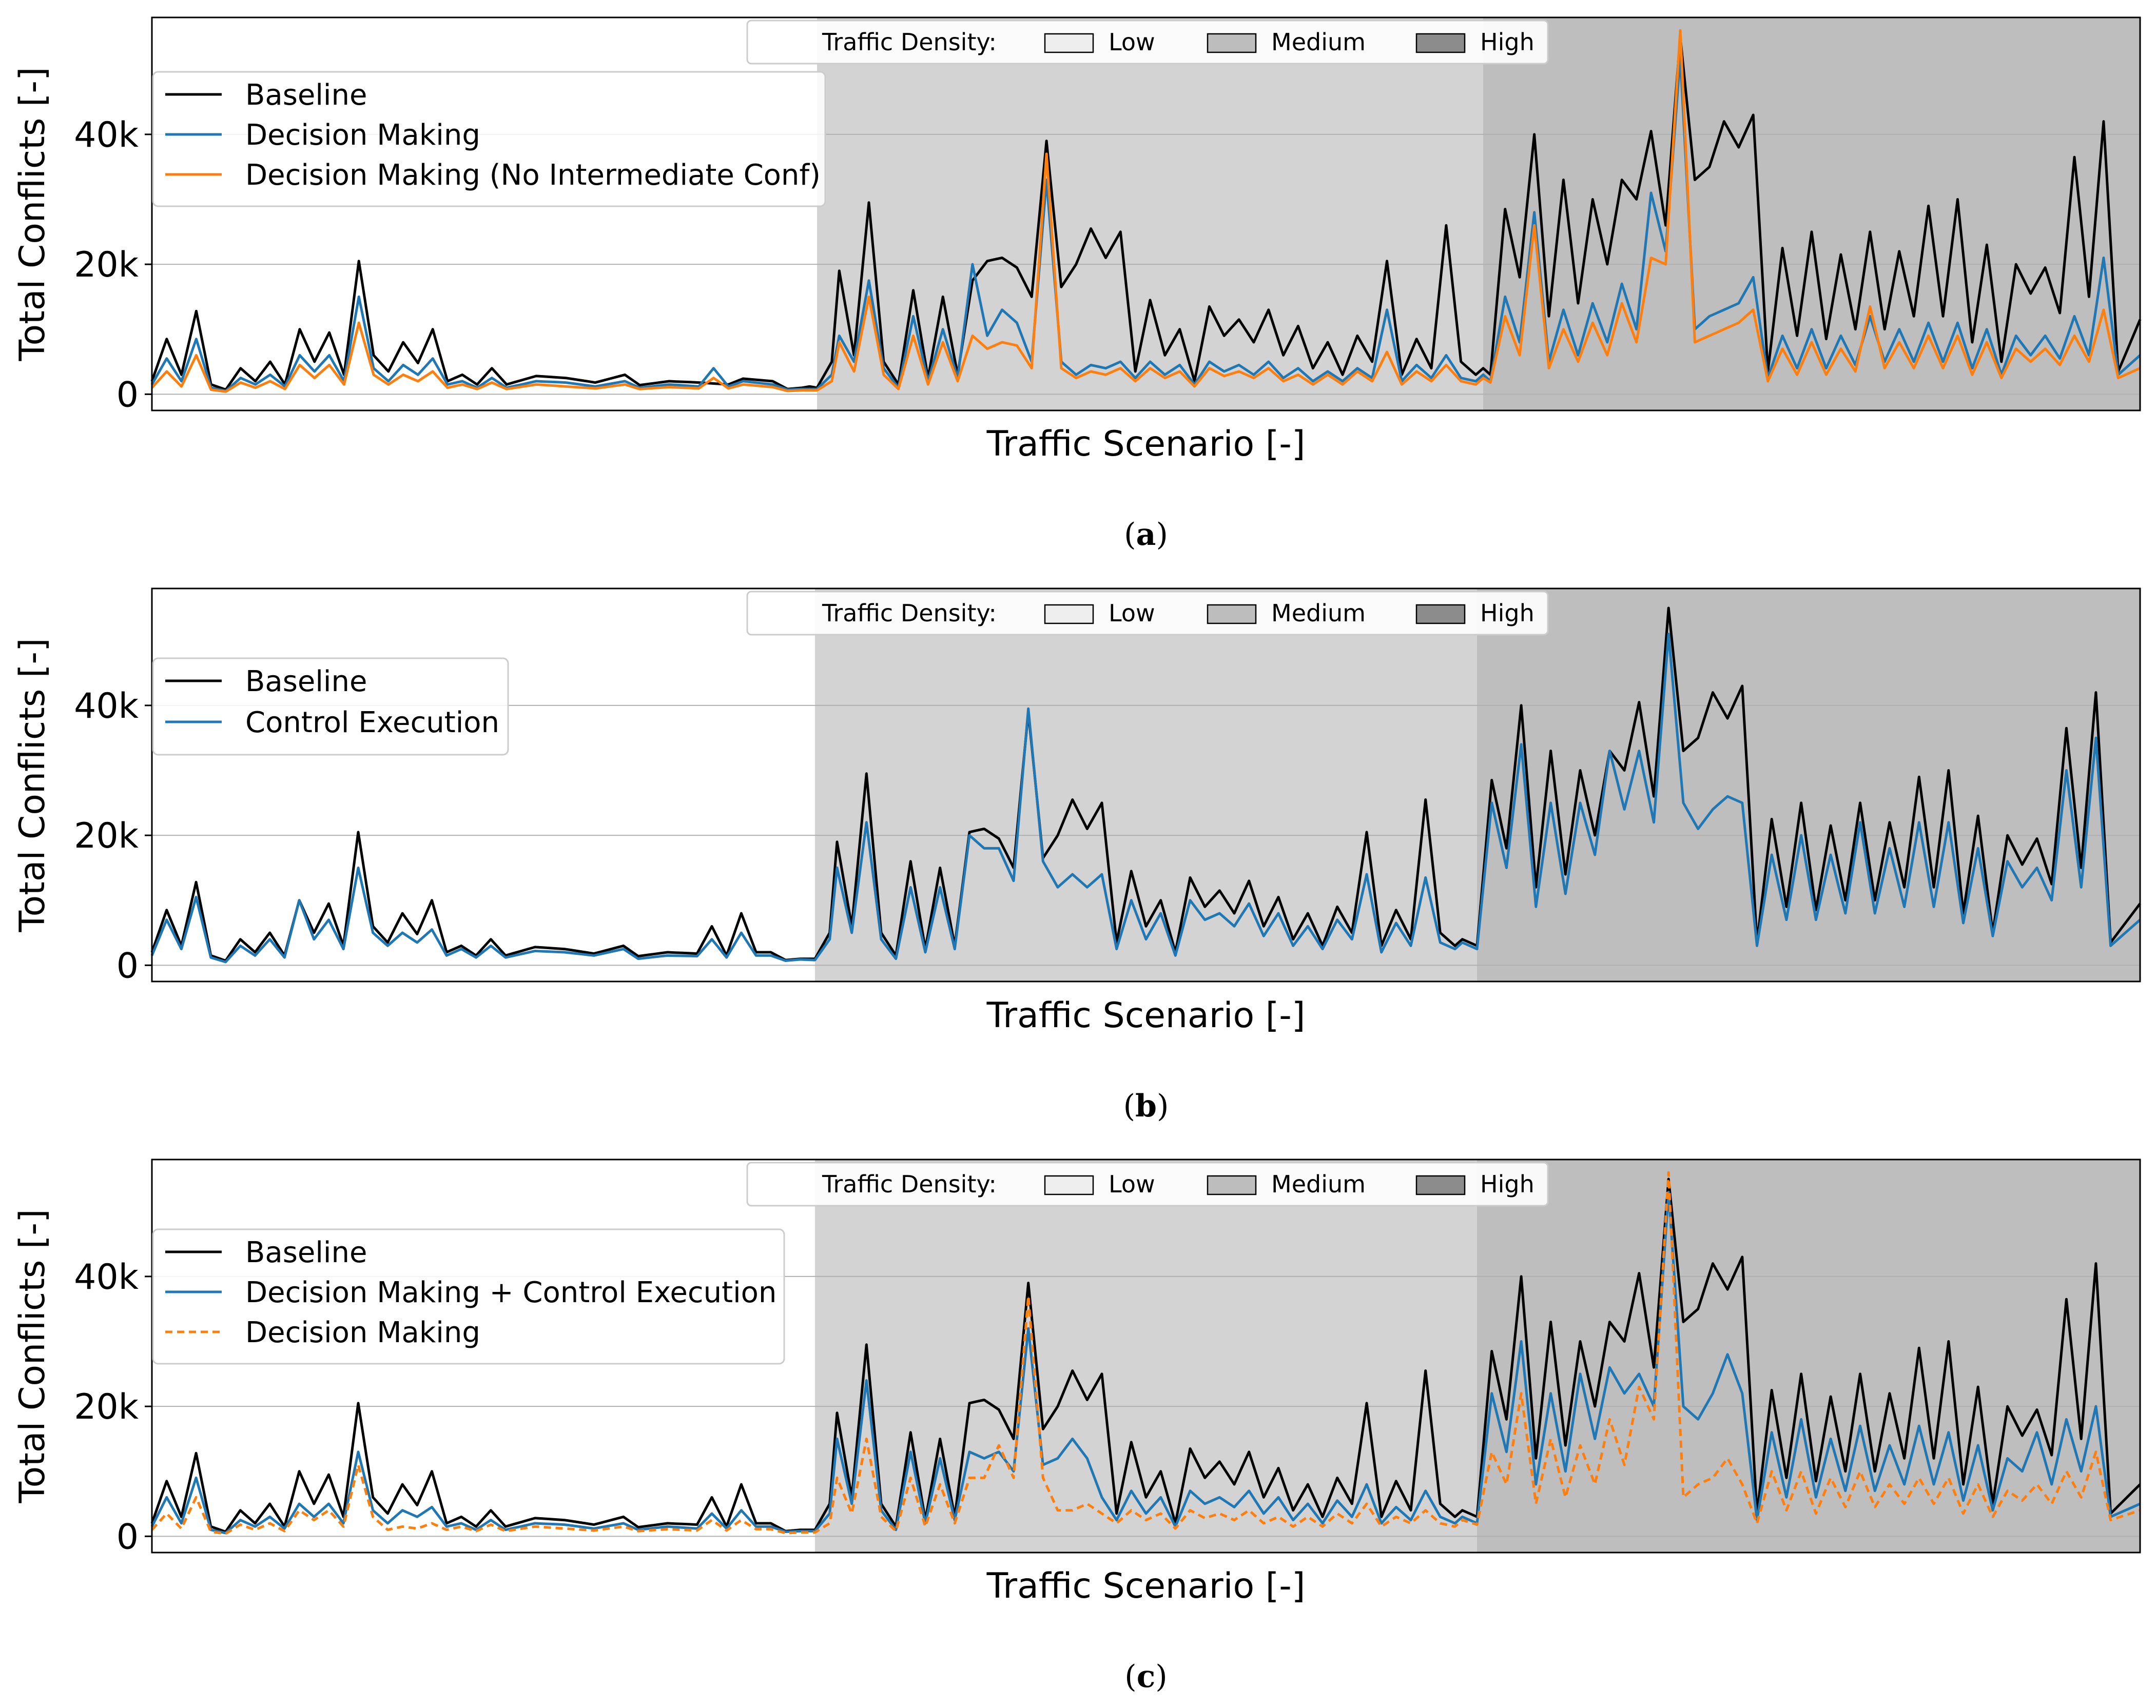 The width and height of the screenshot is (2156, 1708). What do you see at coordinates (1145, 1677) in the screenshot?
I see `panel-caption: (c)` at bounding box center [1145, 1677].